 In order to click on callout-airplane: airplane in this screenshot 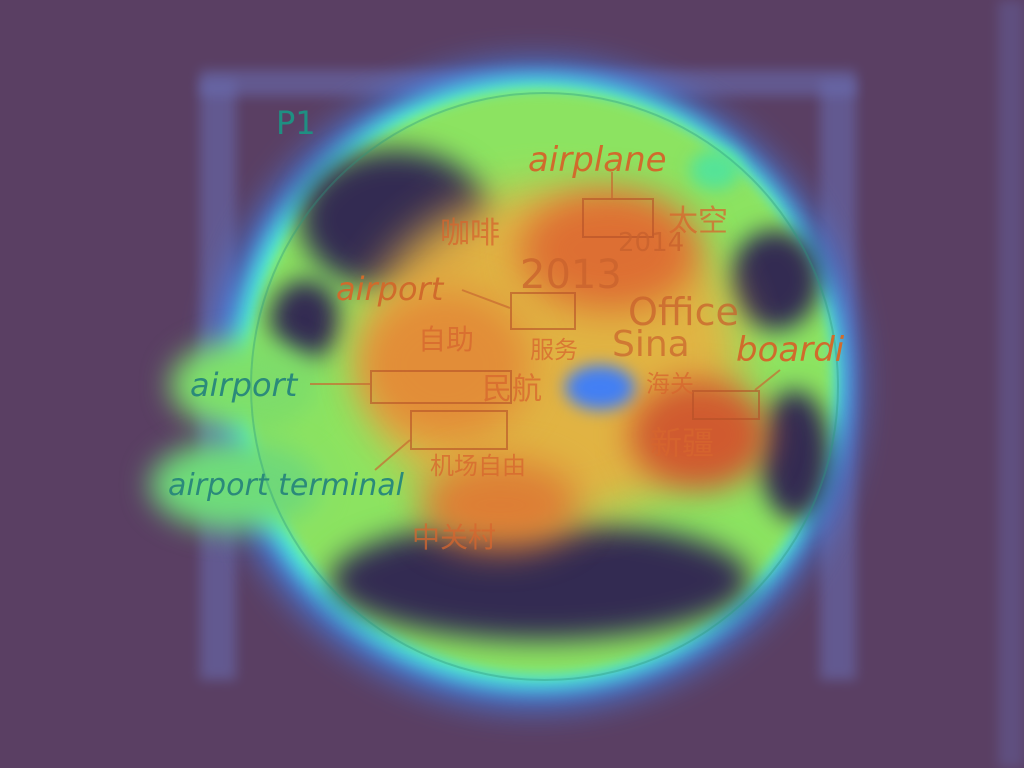, I will do `click(597, 160)`.